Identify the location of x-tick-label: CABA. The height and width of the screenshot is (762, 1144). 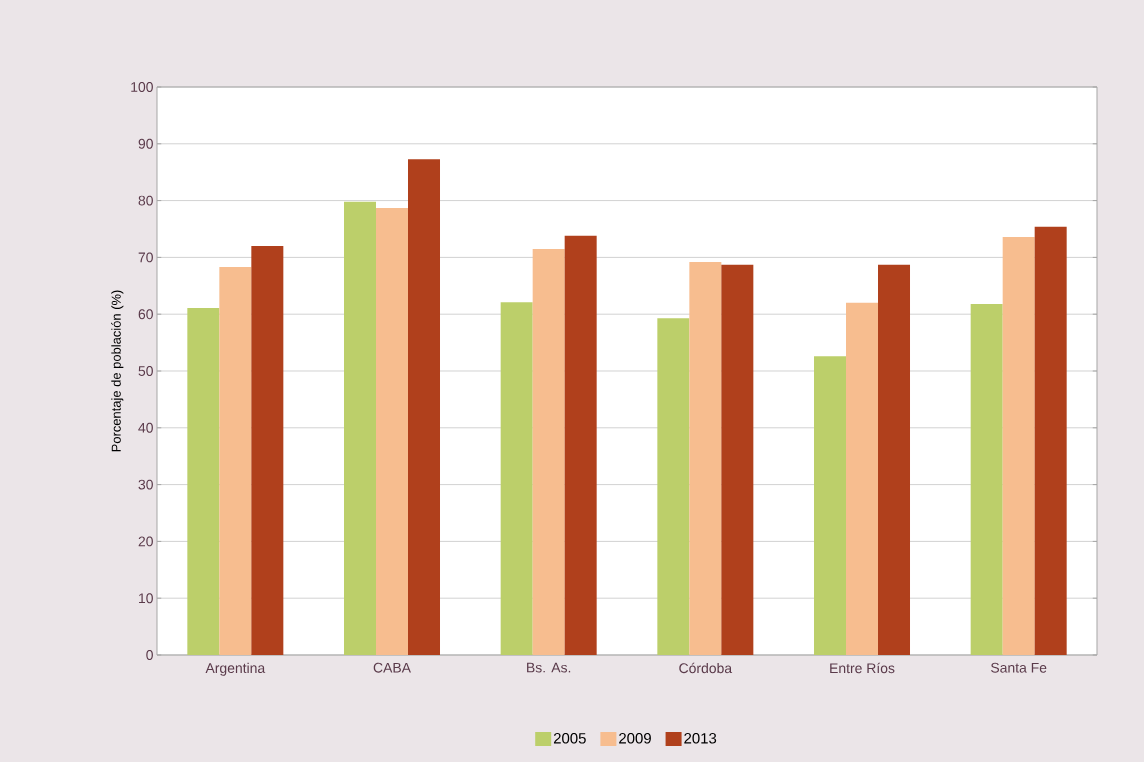
(392, 667).